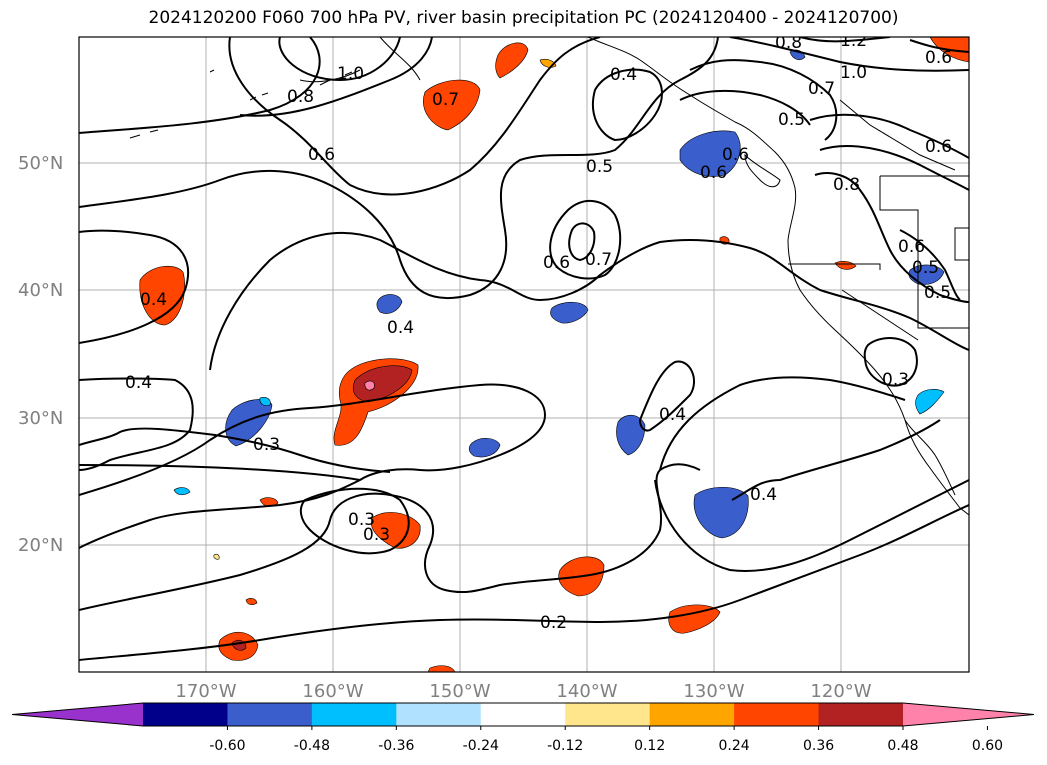 Image resolution: width=1047 pixels, height=765 pixels. What do you see at coordinates (713, 691) in the screenshot?
I see `lon-label-130w: 130°W` at bounding box center [713, 691].